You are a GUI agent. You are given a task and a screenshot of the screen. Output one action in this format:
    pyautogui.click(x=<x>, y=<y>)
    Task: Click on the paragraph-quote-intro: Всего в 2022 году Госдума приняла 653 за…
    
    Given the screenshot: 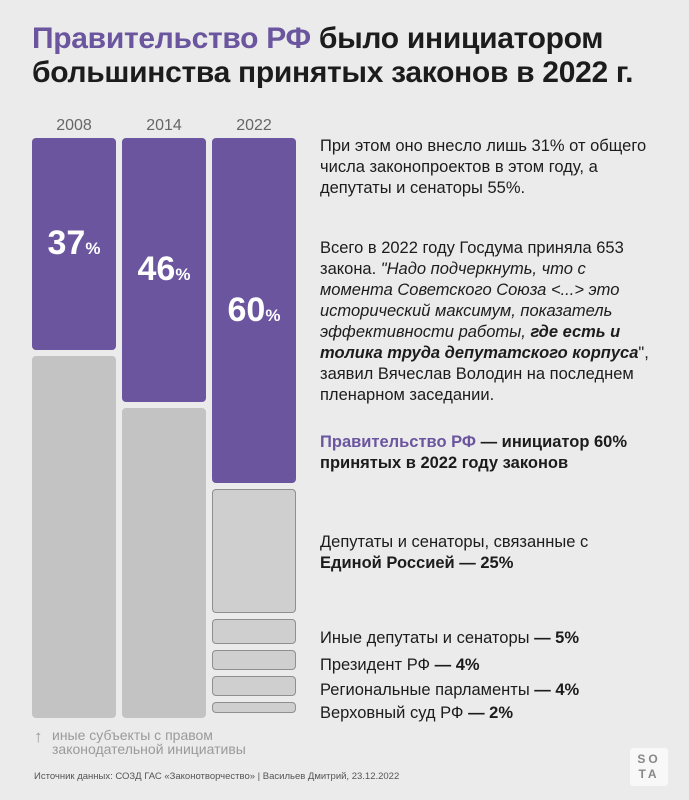 What is the action you would take?
    pyautogui.click(x=472, y=258)
    